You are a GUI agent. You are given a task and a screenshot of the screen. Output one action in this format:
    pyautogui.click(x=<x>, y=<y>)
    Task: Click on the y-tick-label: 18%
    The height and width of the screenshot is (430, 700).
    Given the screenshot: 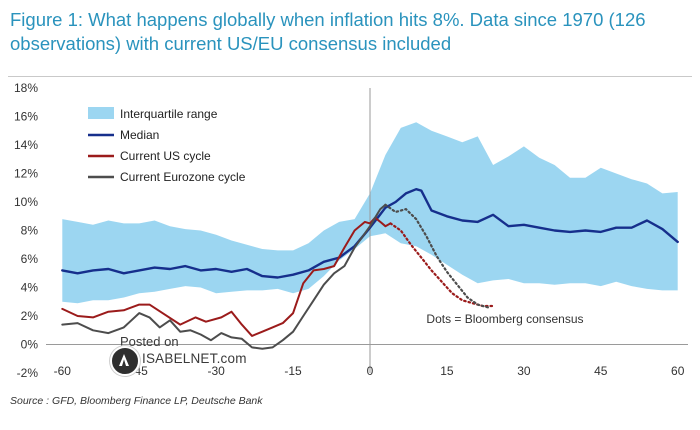 What is the action you would take?
    pyautogui.click(x=26, y=88)
    